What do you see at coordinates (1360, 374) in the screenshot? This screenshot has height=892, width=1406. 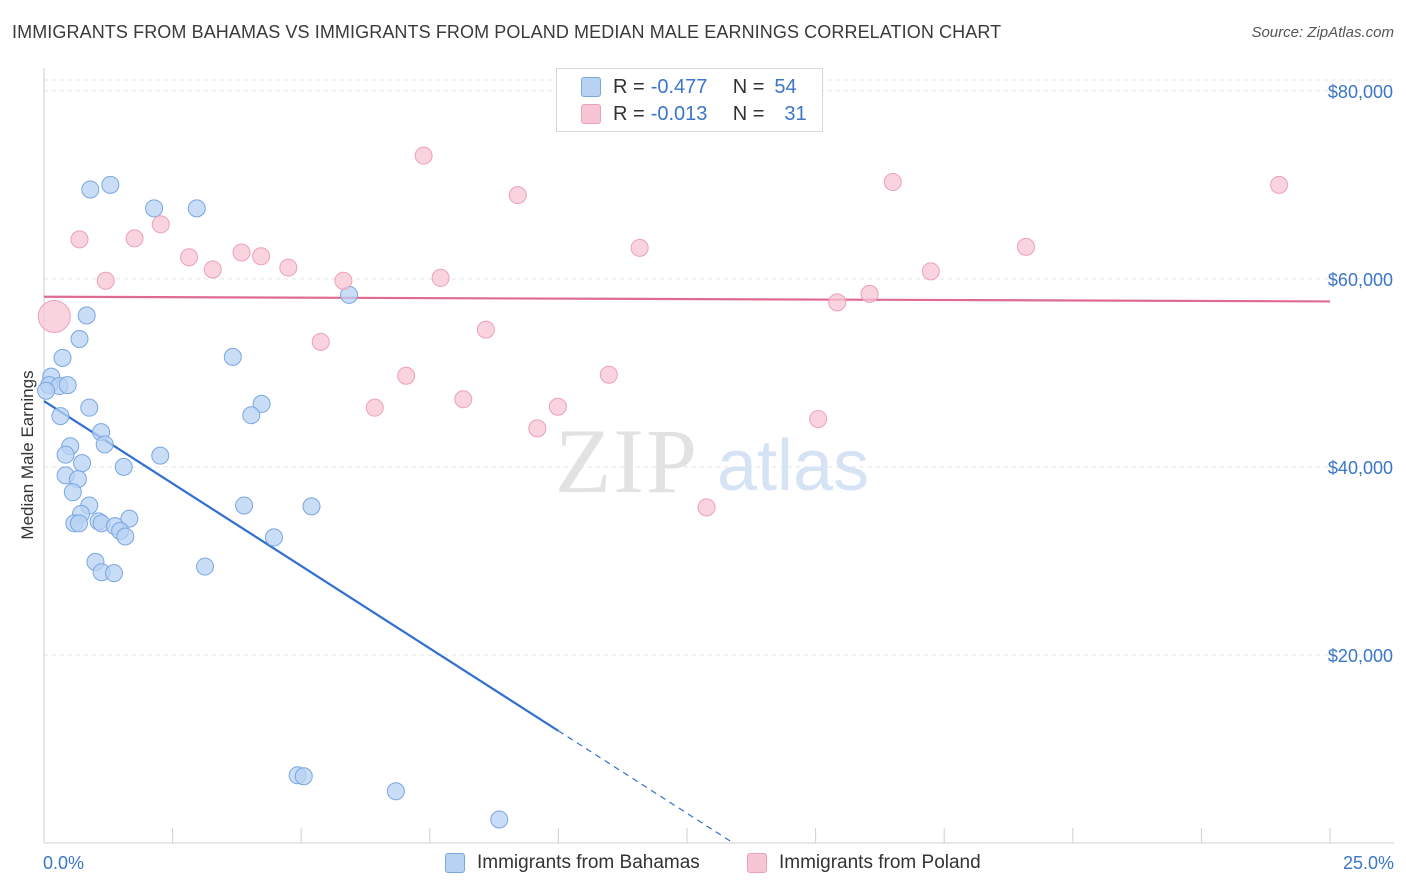 I see `y-tick-labels: $20,000 $40,000 $60,000 $80,000` at bounding box center [1360, 374].